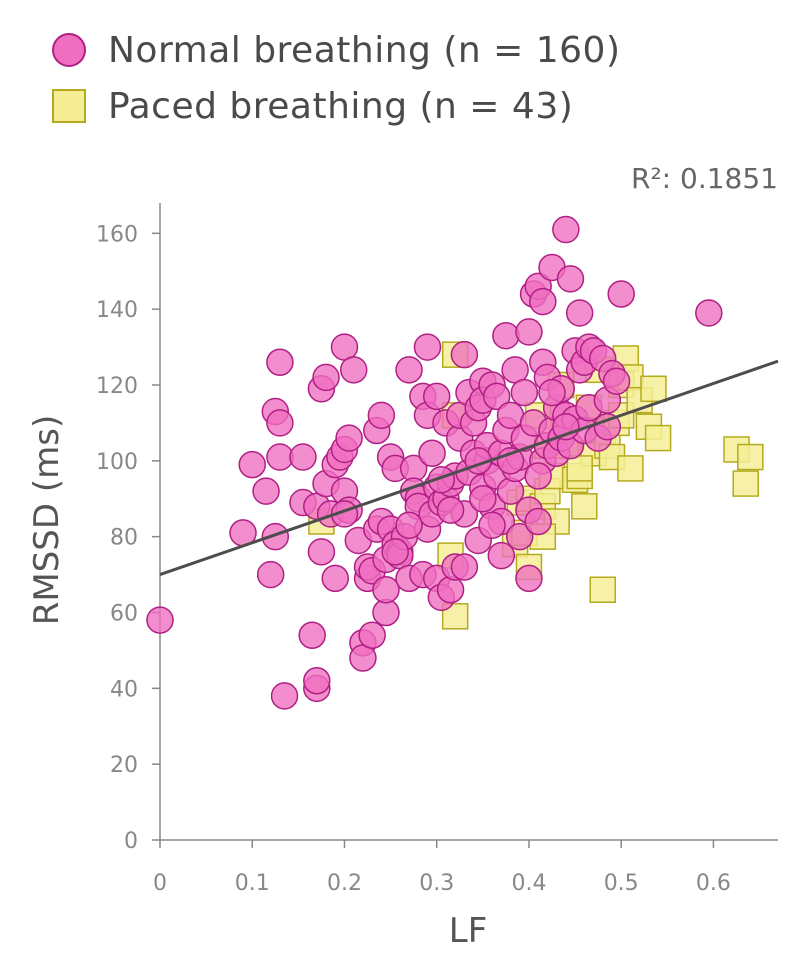 The height and width of the screenshot is (960, 800). What do you see at coordinates (436, 883) in the screenshot?
I see `x-tick-label: 0.3` at bounding box center [436, 883].